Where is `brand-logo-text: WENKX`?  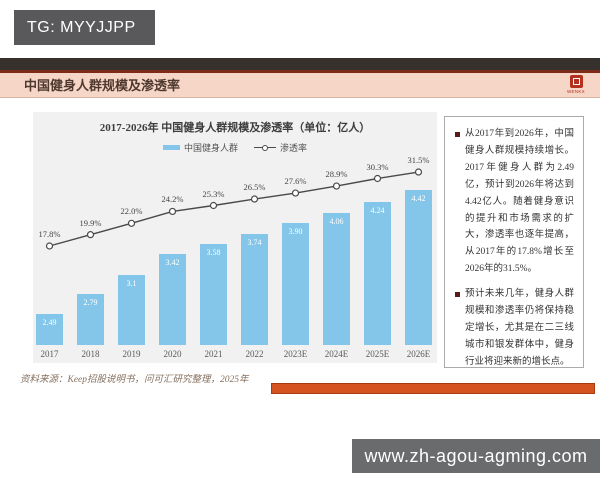
brand-logo-text: WENKX is located at coordinates (575, 91).